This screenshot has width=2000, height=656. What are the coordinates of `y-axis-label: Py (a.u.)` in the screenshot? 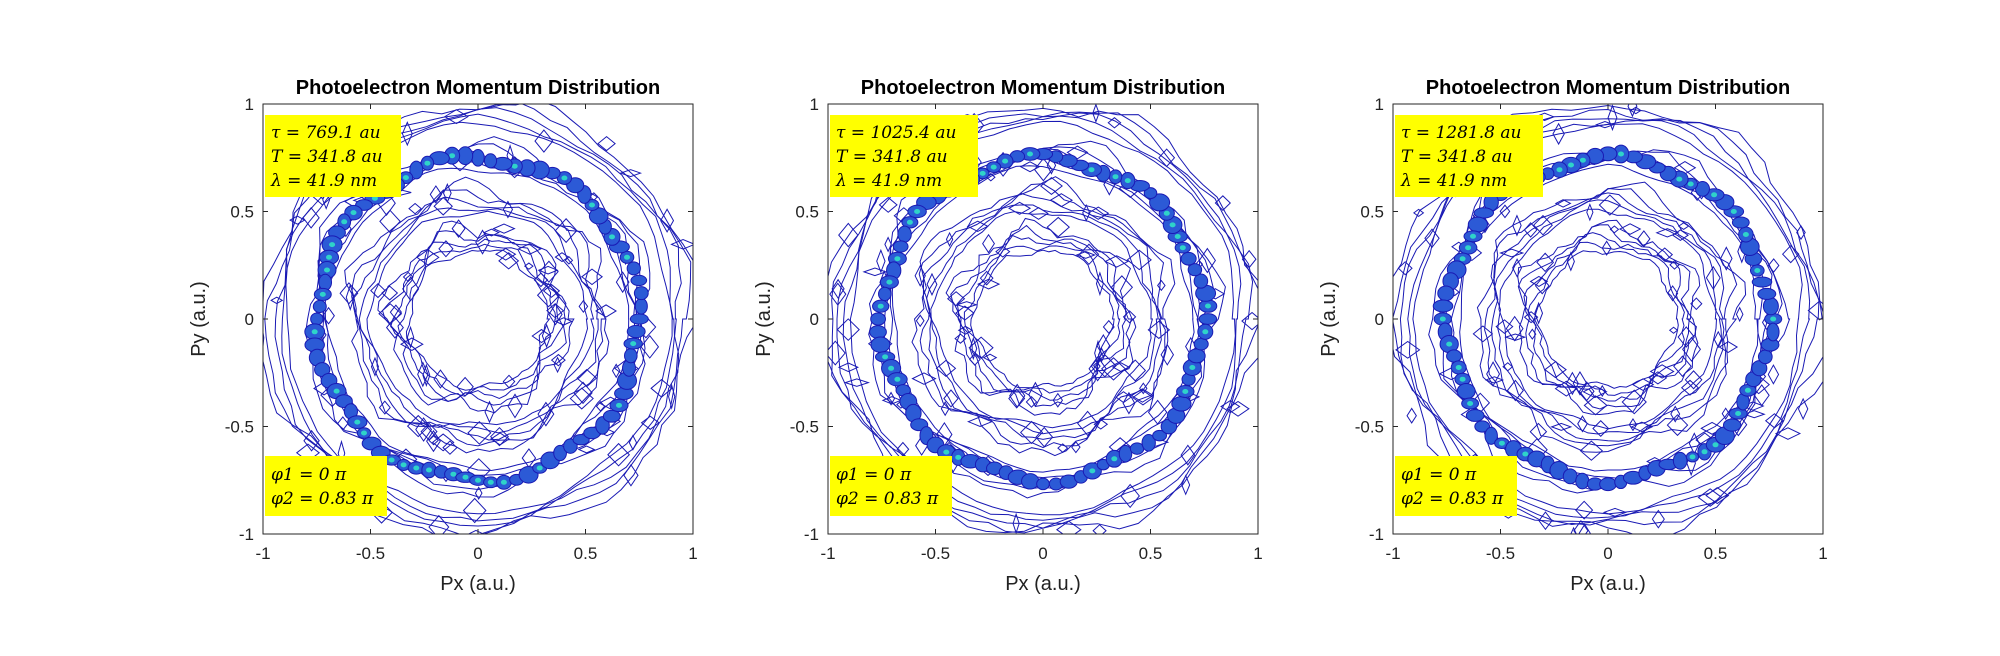 It's located at (1329, 319).